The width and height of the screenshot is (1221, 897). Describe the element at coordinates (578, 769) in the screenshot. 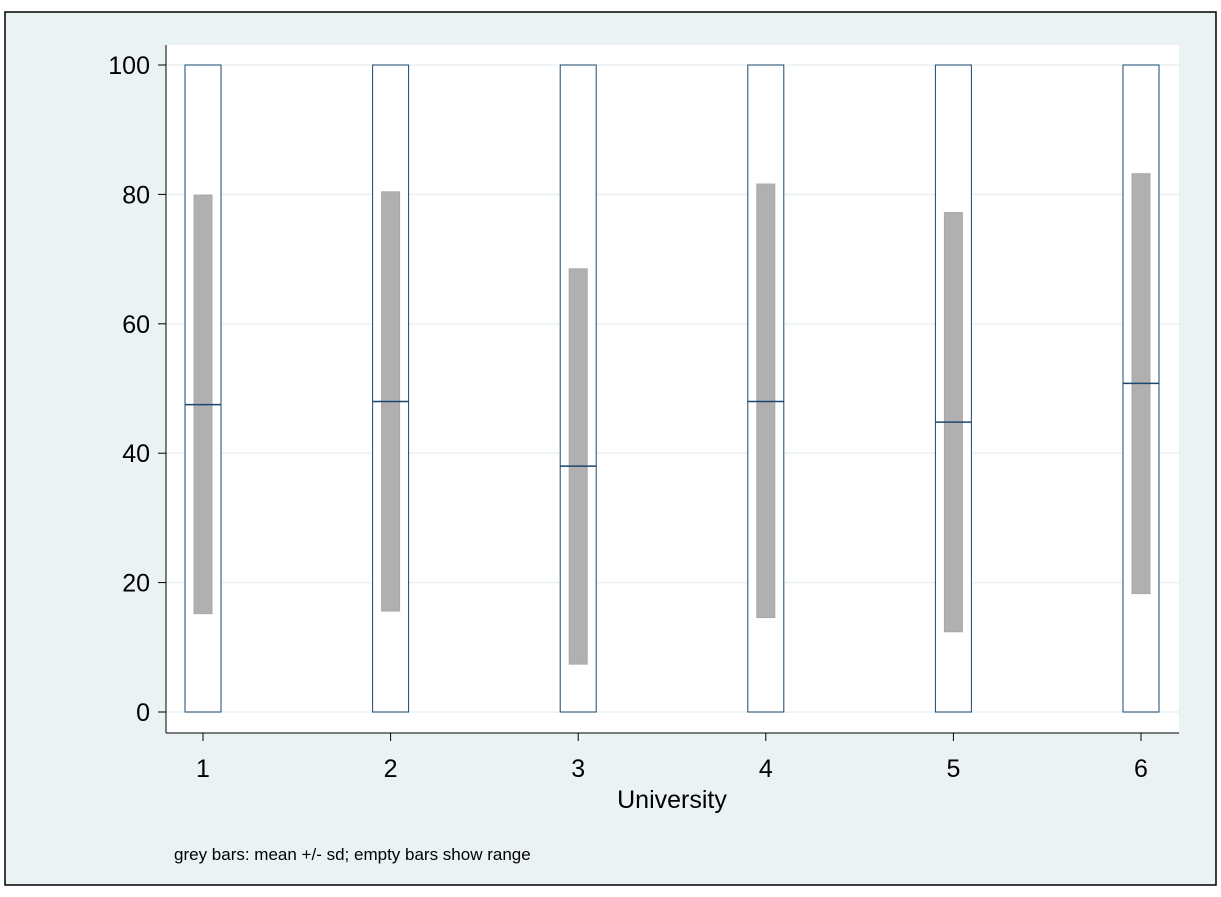

I see `x-tick-label: 3` at that location.